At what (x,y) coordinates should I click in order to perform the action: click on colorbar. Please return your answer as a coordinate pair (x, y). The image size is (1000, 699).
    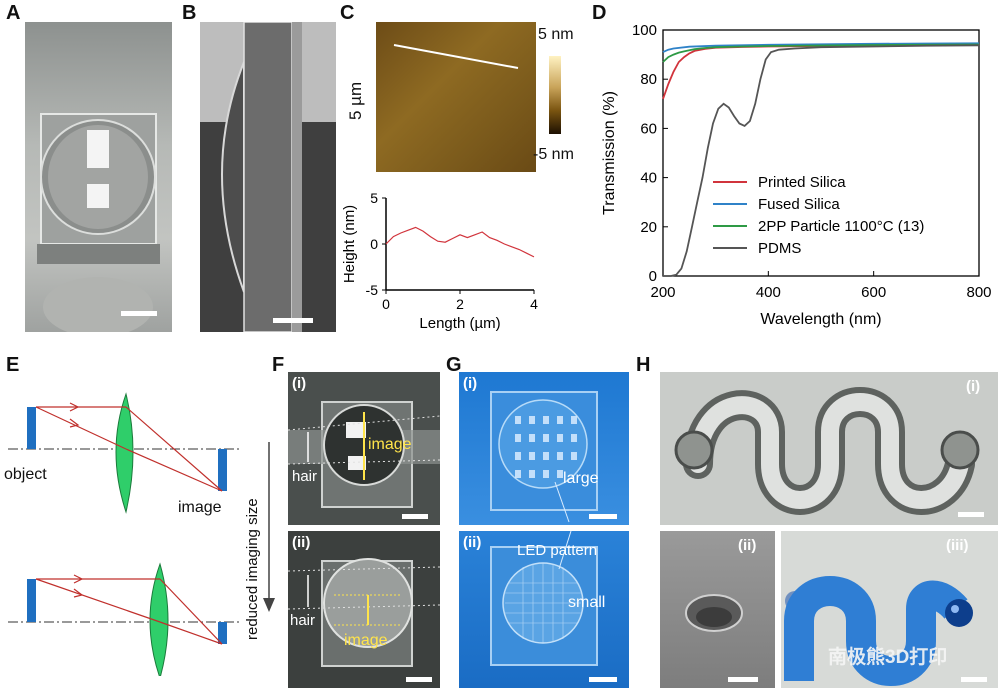
    Looking at the image, I should click on (555, 95).